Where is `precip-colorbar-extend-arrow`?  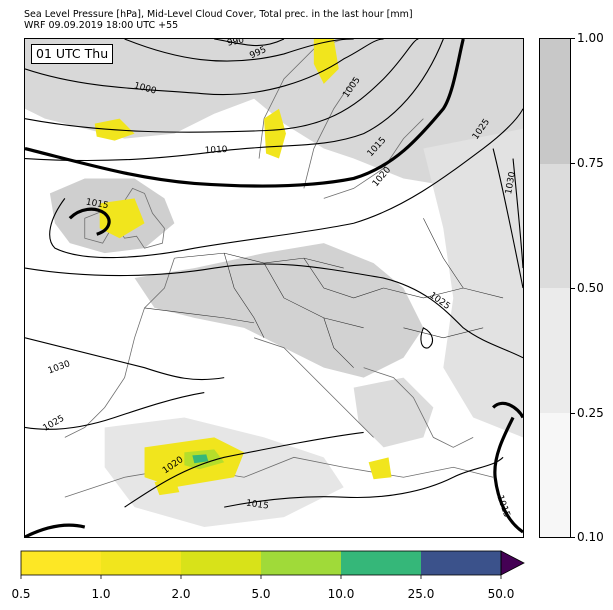
precip-colorbar-extend-arrow is located at coordinates (512, 563).